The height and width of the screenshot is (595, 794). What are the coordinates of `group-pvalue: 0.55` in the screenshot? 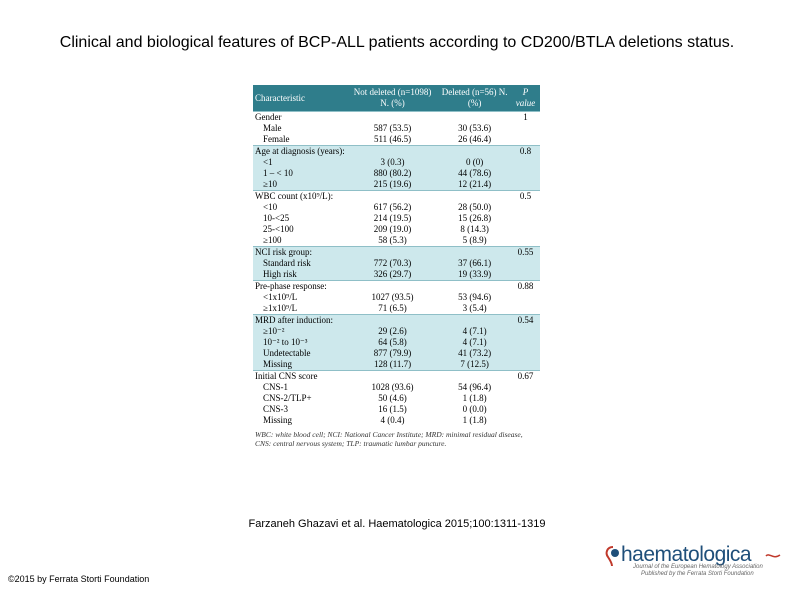 It's located at (525, 252).